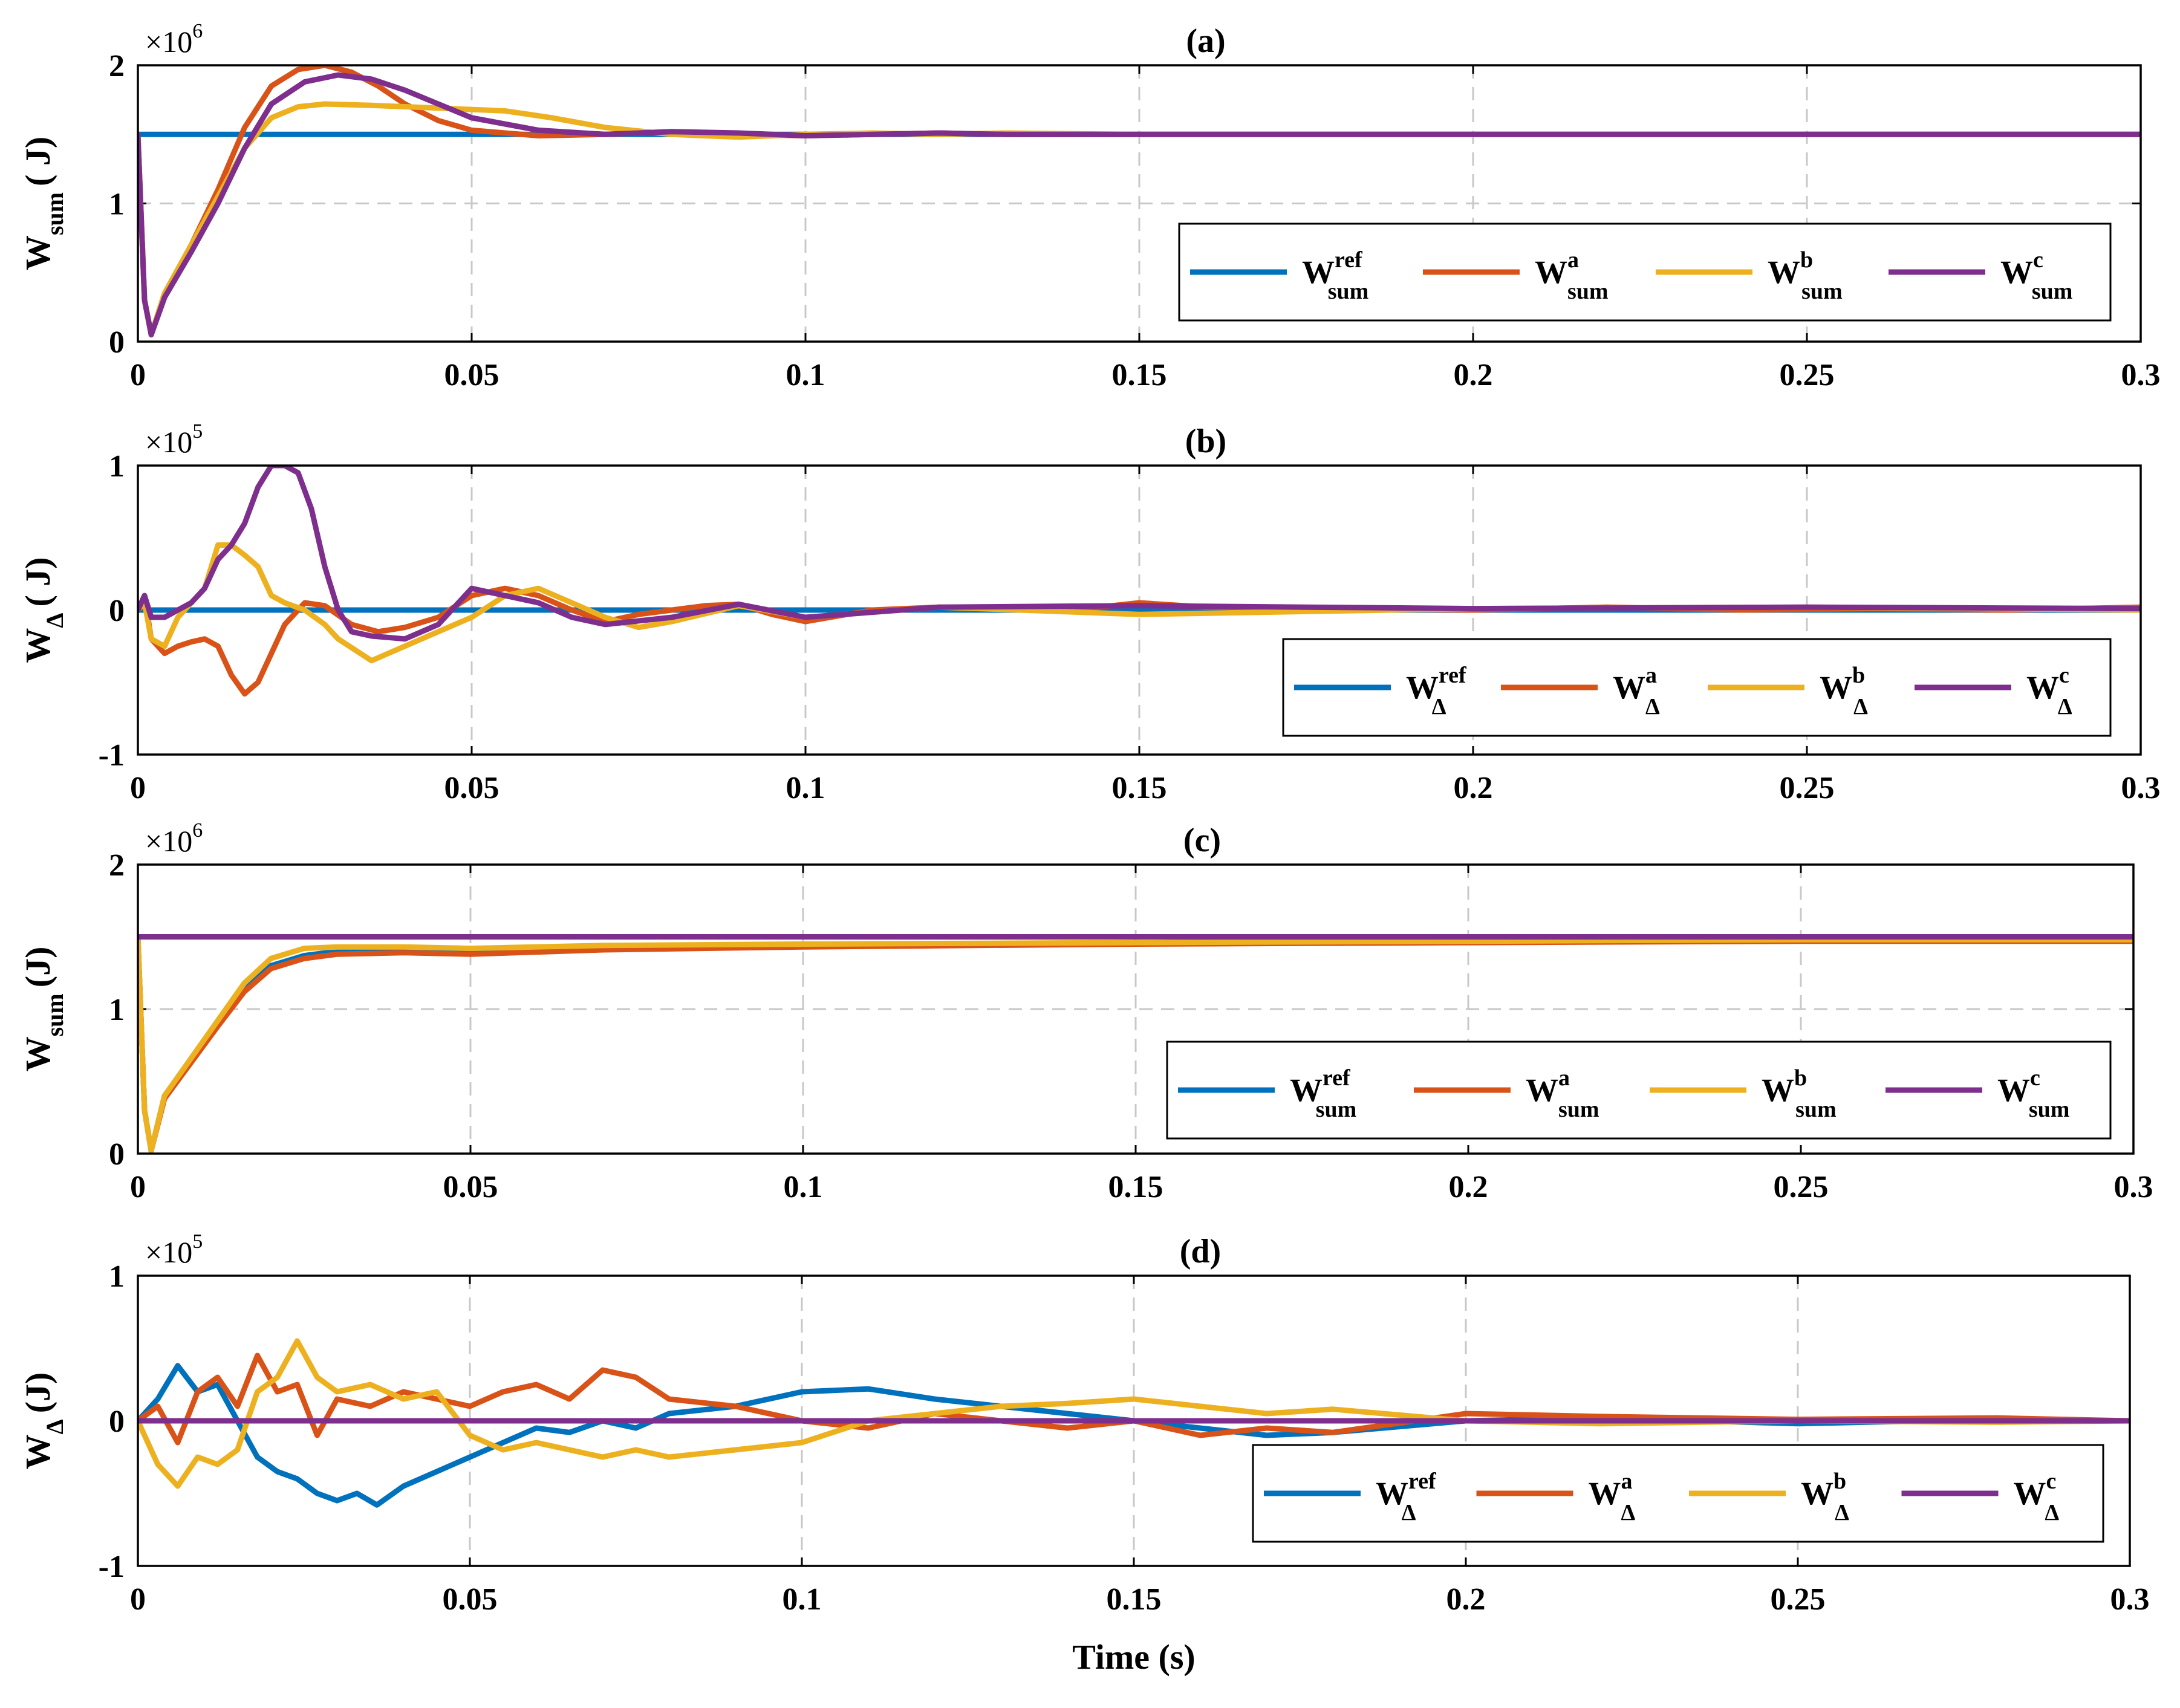  I want to click on panel-title: (b), so click(1205, 441).